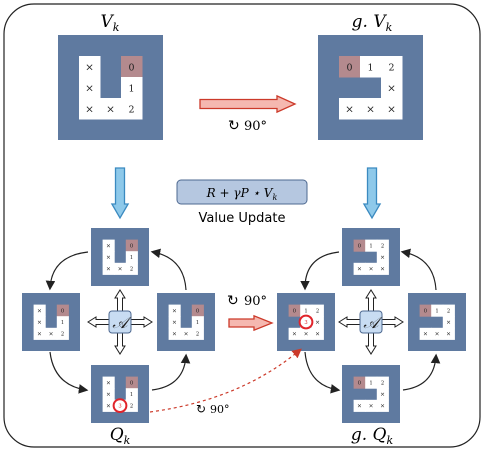  What do you see at coordinates (251, 323) in the screenshot?
I see `red-arrow-mid` at bounding box center [251, 323].